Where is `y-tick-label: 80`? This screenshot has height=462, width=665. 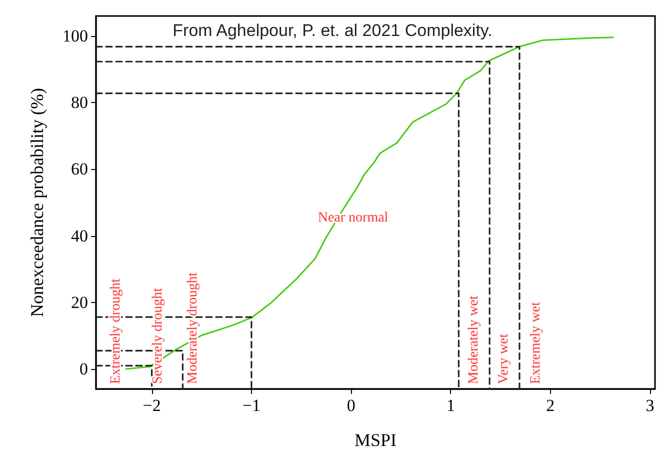 y-tick-label: 80 is located at coordinates (79, 102).